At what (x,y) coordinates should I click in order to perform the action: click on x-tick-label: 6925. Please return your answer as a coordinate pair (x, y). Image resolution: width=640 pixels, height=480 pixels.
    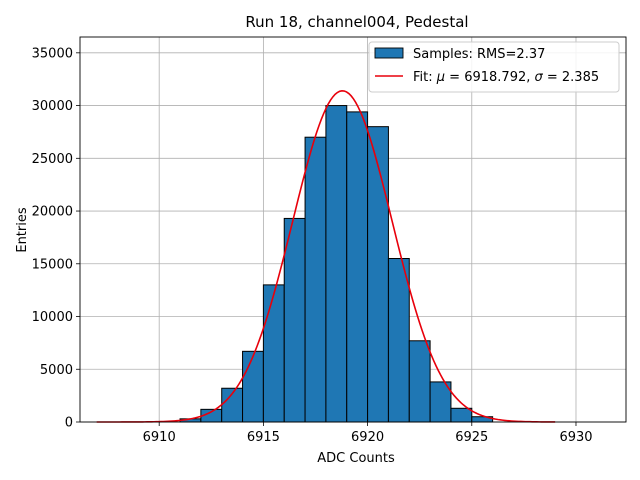
    Looking at the image, I should click on (471, 437).